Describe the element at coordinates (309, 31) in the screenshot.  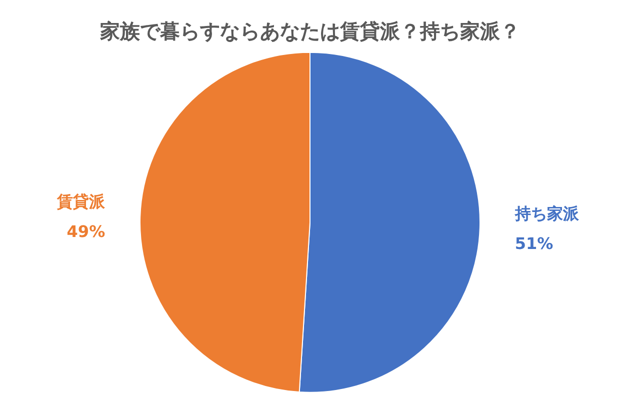
I see `chart-title: 家族で暮らすならあなたは賃貸派？持ち家派？` at that location.